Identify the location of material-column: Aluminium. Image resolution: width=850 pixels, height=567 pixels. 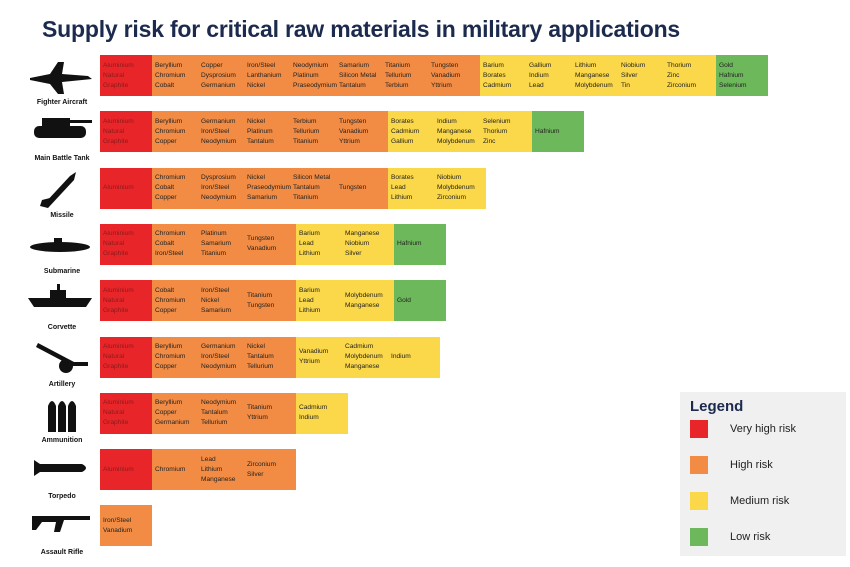
(126, 188).